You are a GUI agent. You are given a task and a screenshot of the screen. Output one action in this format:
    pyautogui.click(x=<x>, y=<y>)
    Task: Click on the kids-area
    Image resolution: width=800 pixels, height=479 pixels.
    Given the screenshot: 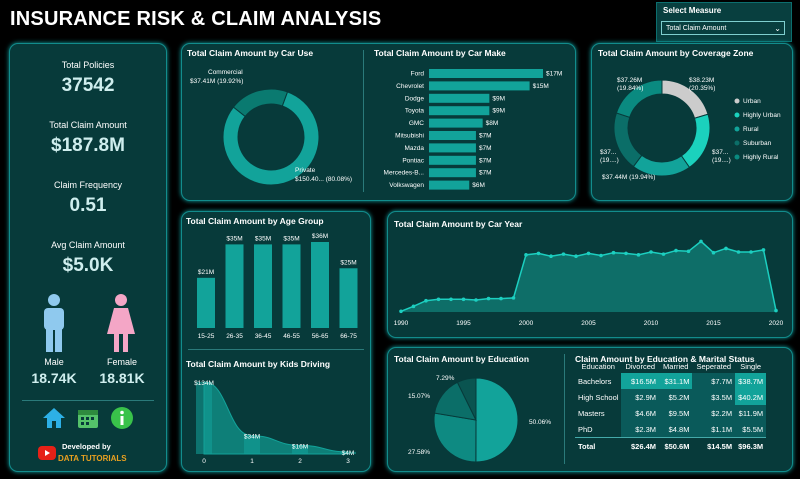 What is the action you would take?
    pyautogui.click(x=276, y=418)
    